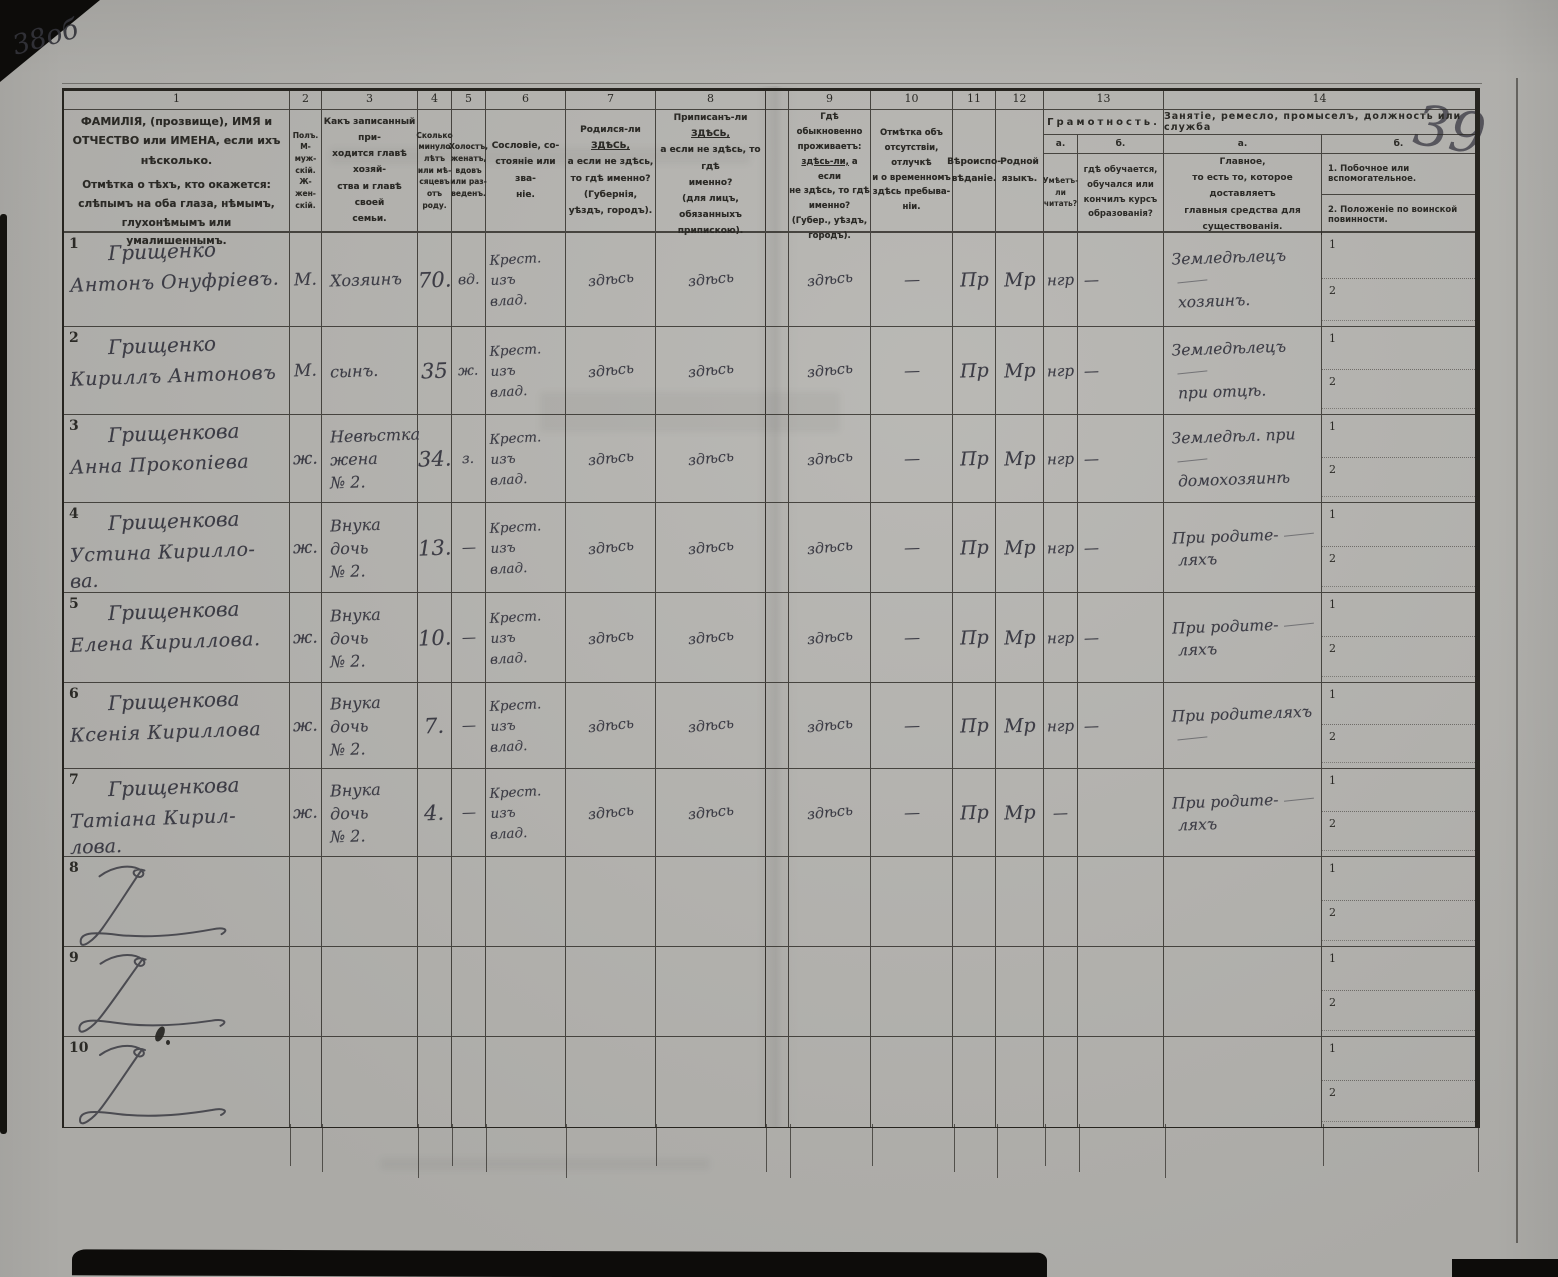 This screenshot has width=1558, height=1277. I want to click on cell-main-occupation: При родите- ляхъ, so click(1243, 547).